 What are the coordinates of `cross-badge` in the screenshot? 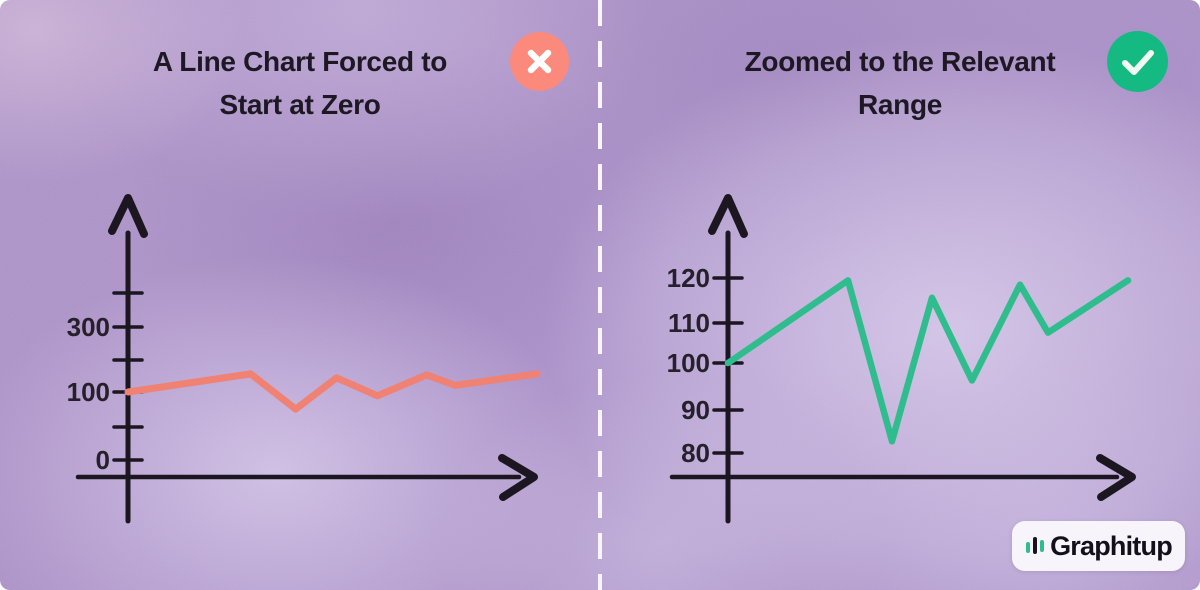 It's located at (539, 61).